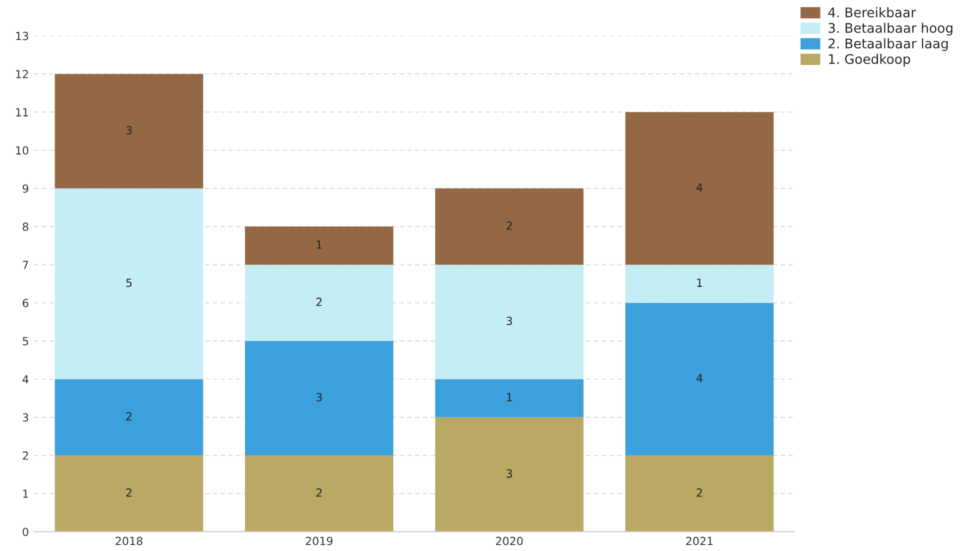 The width and height of the screenshot is (969, 551). I want to click on y-tick-label: 5, so click(25, 341).